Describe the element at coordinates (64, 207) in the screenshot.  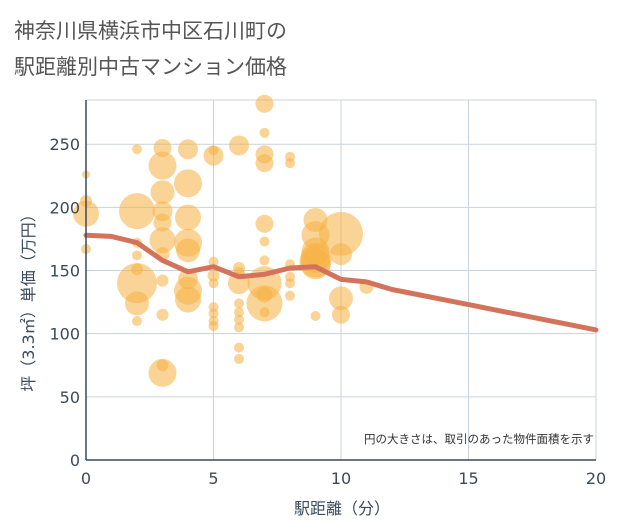
I see `y-tick-label: 200` at that location.